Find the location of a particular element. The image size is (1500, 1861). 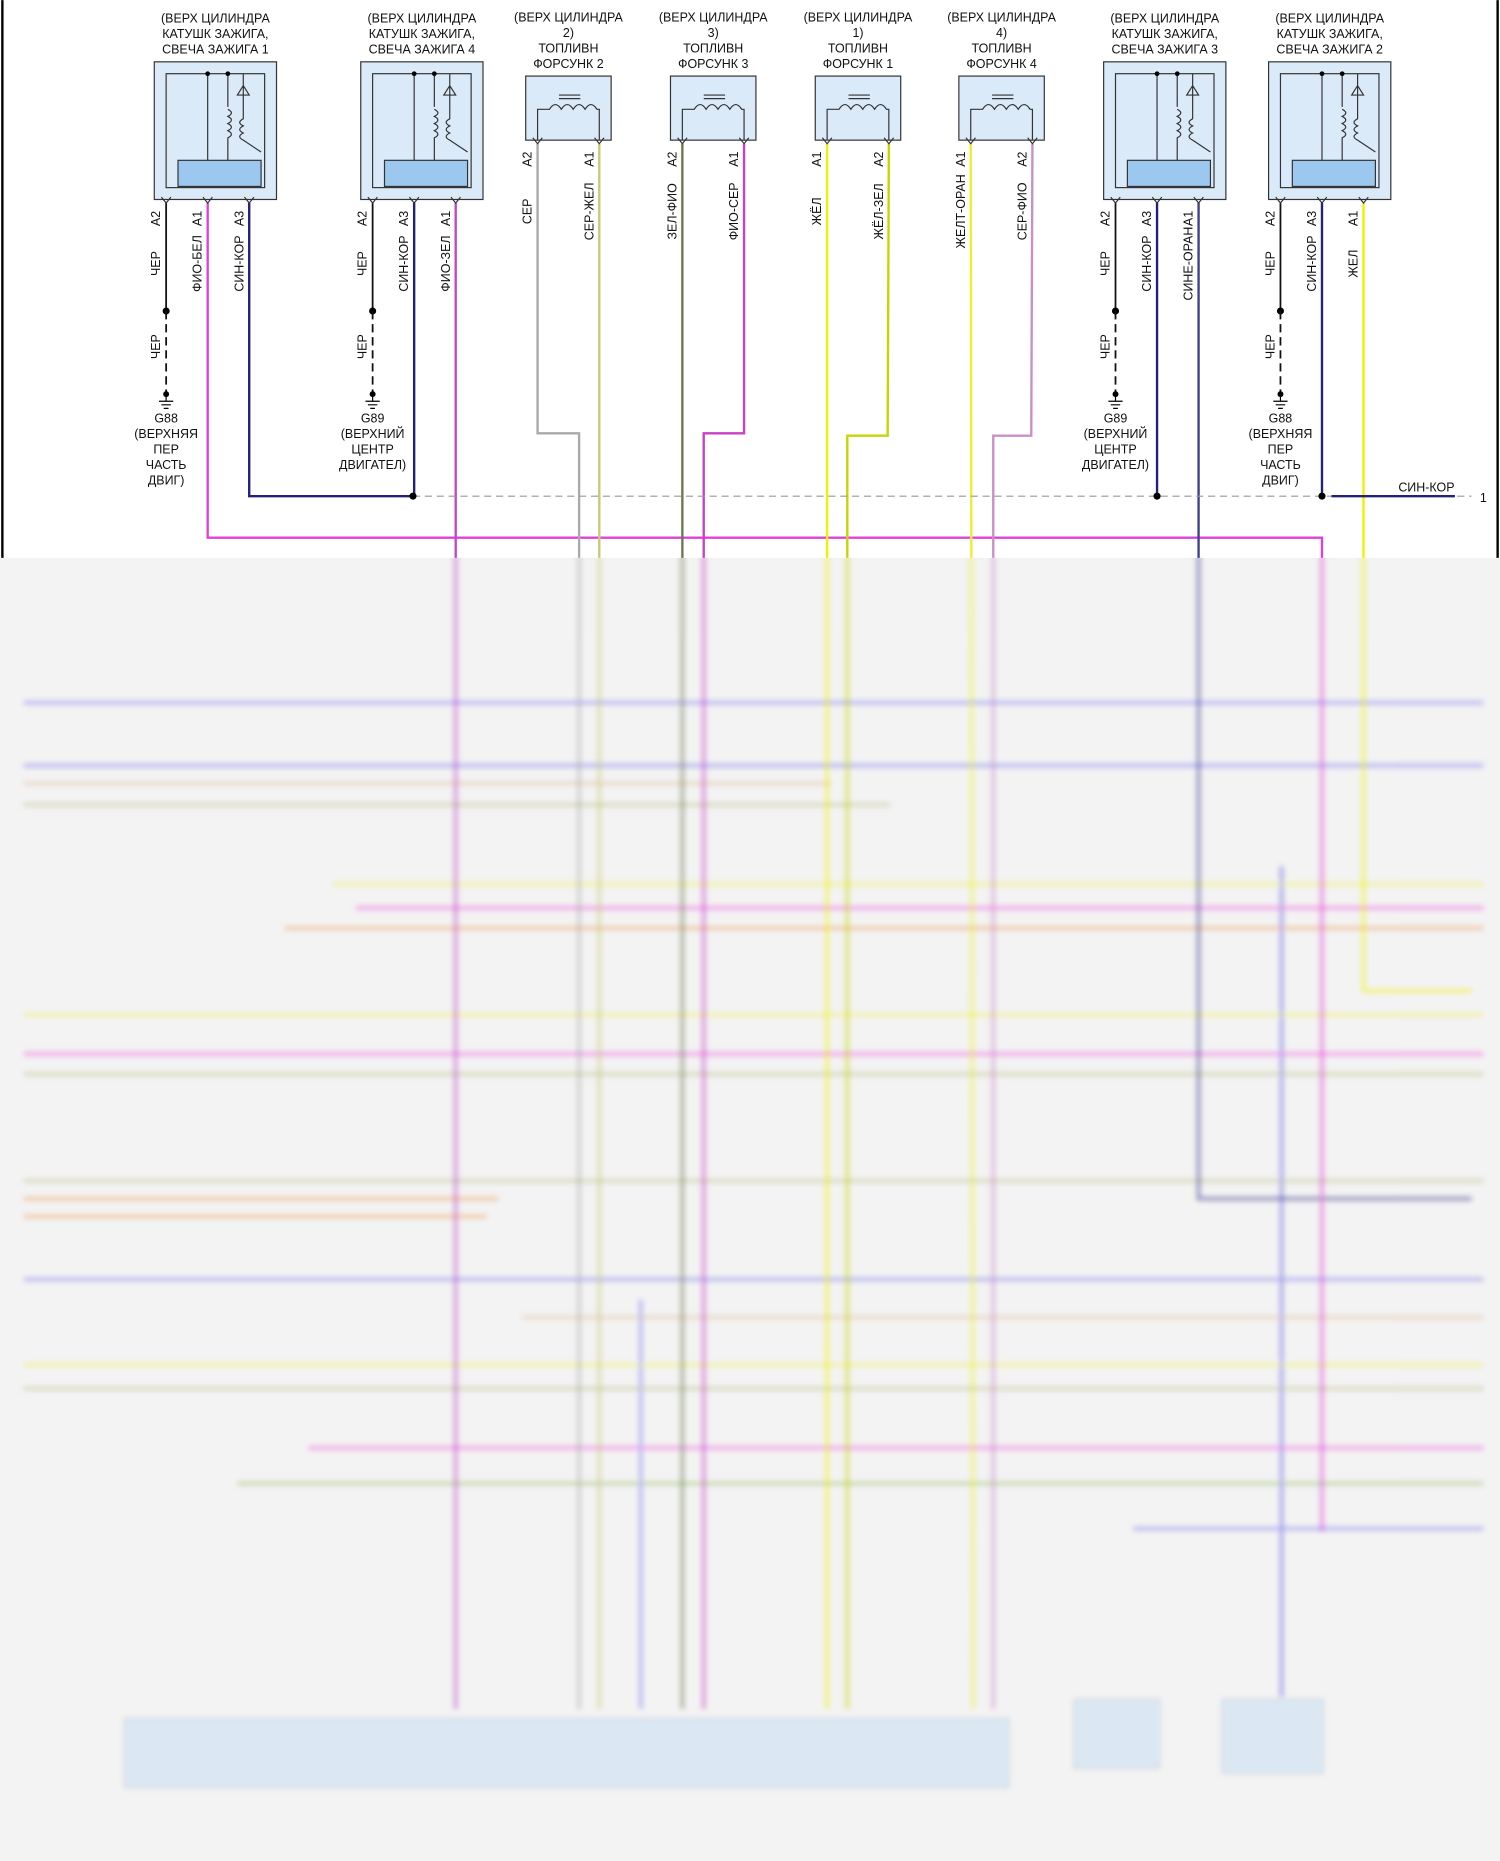

component-title: 1) is located at coordinates (857, 33).